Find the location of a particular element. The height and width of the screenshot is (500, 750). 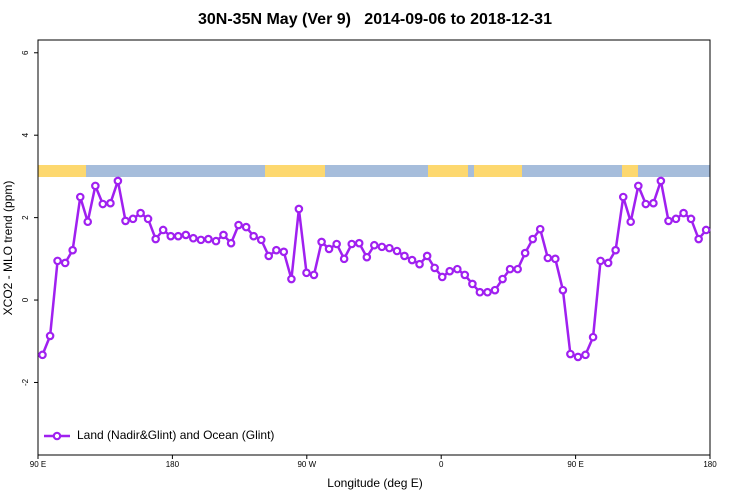

y-tick-label: 6 is located at coordinates (25, 52).